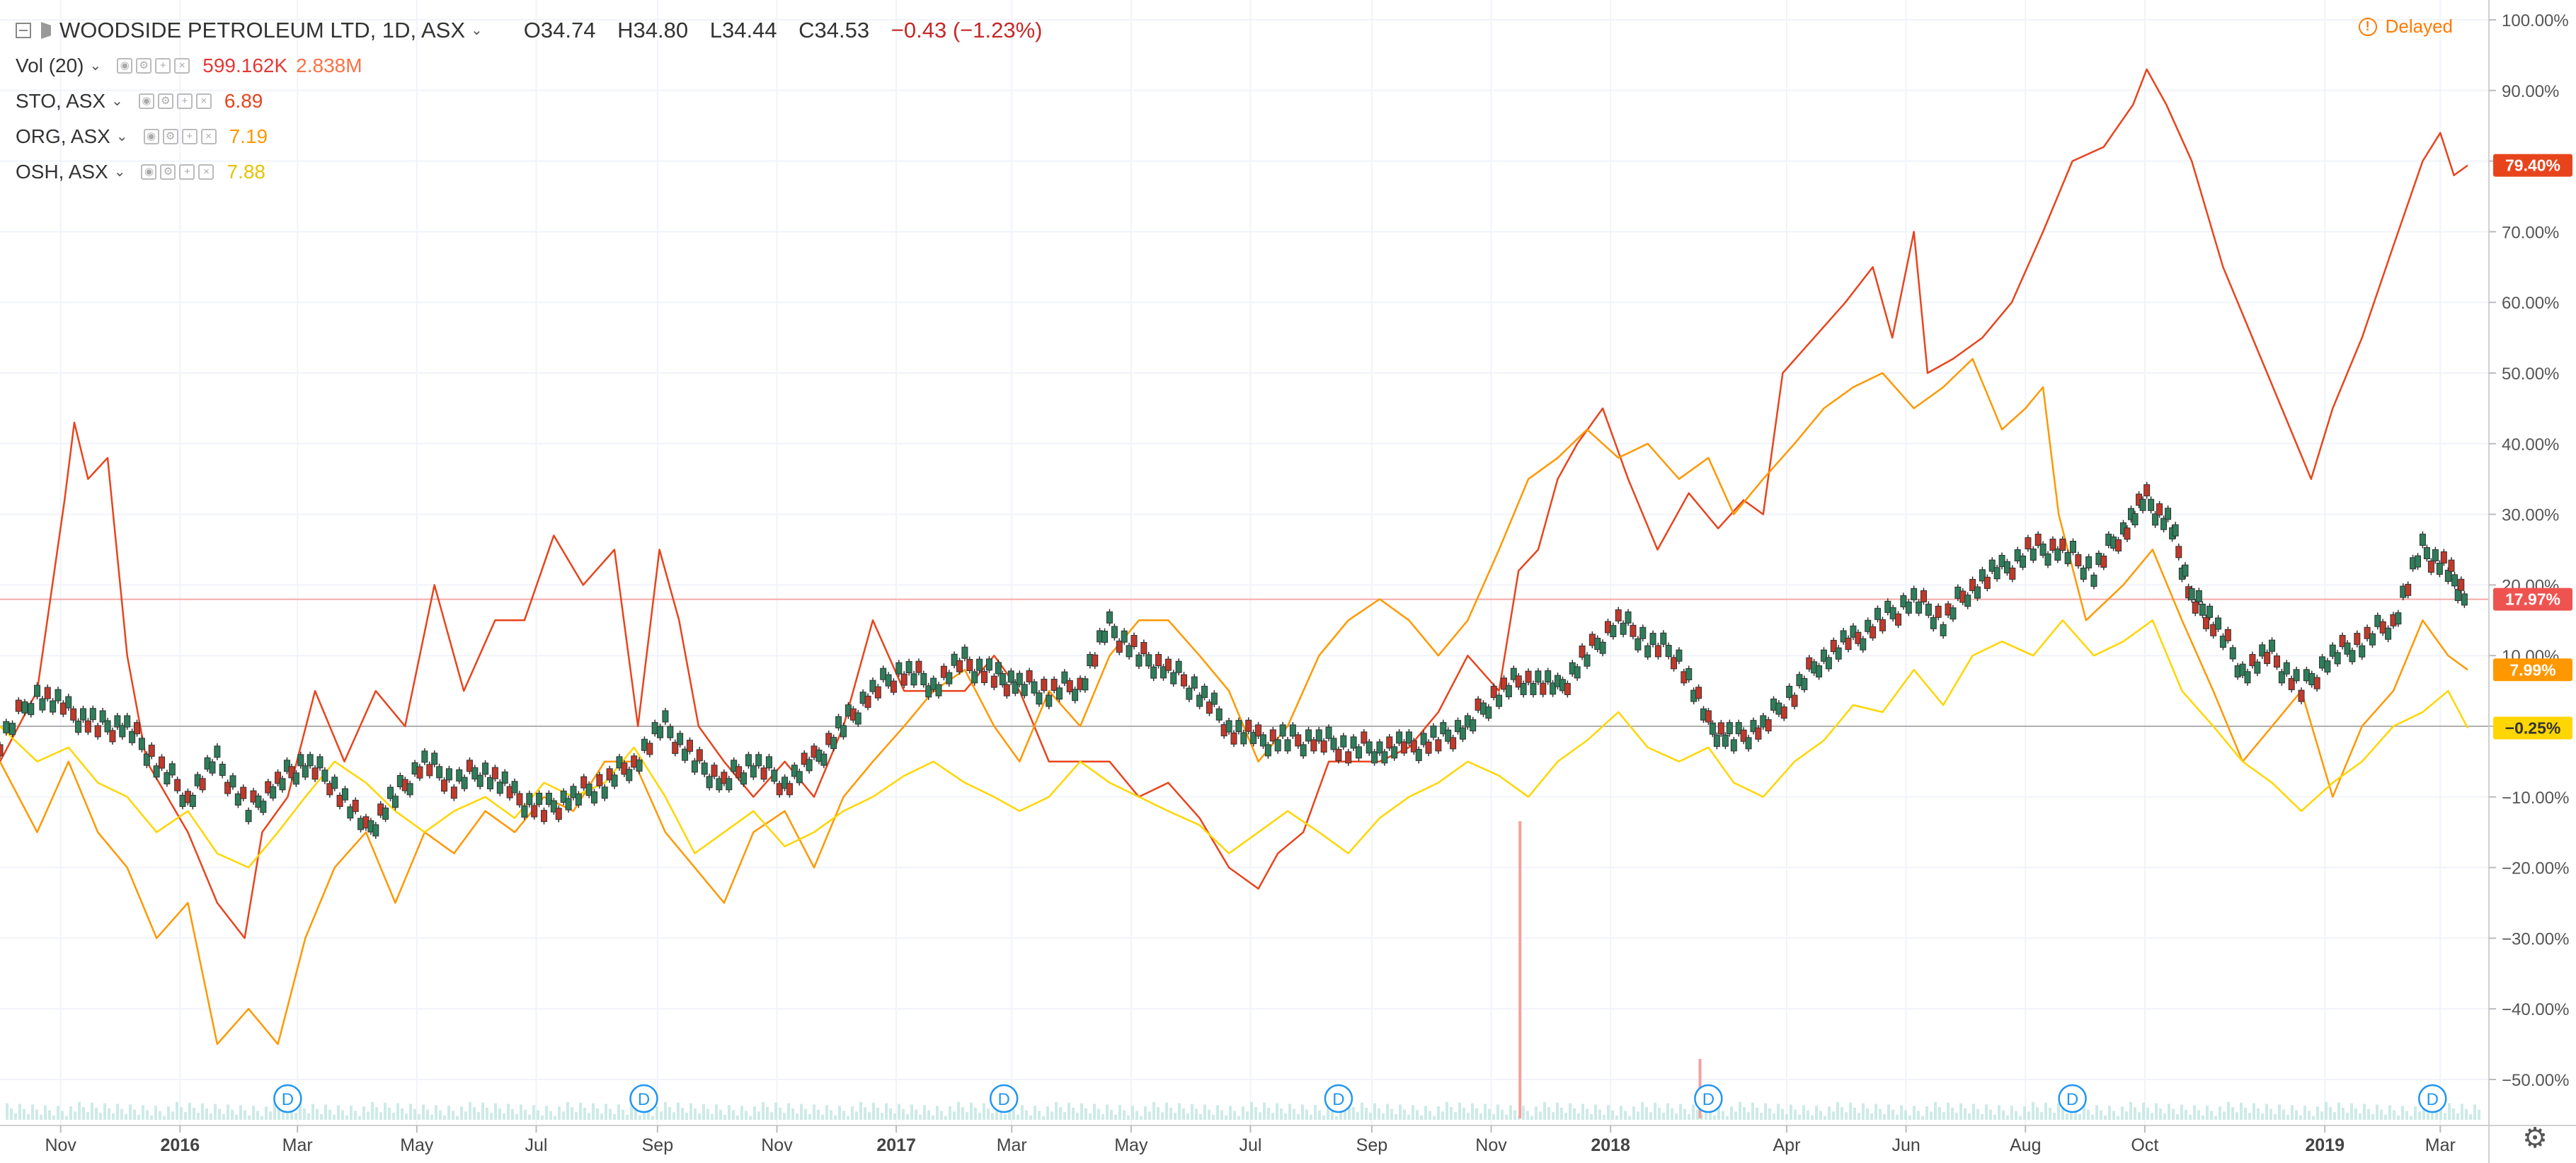 This screenshot has width=2576, height=1163. I want to click on study-label: OSH, ASX, so click(62, 172).